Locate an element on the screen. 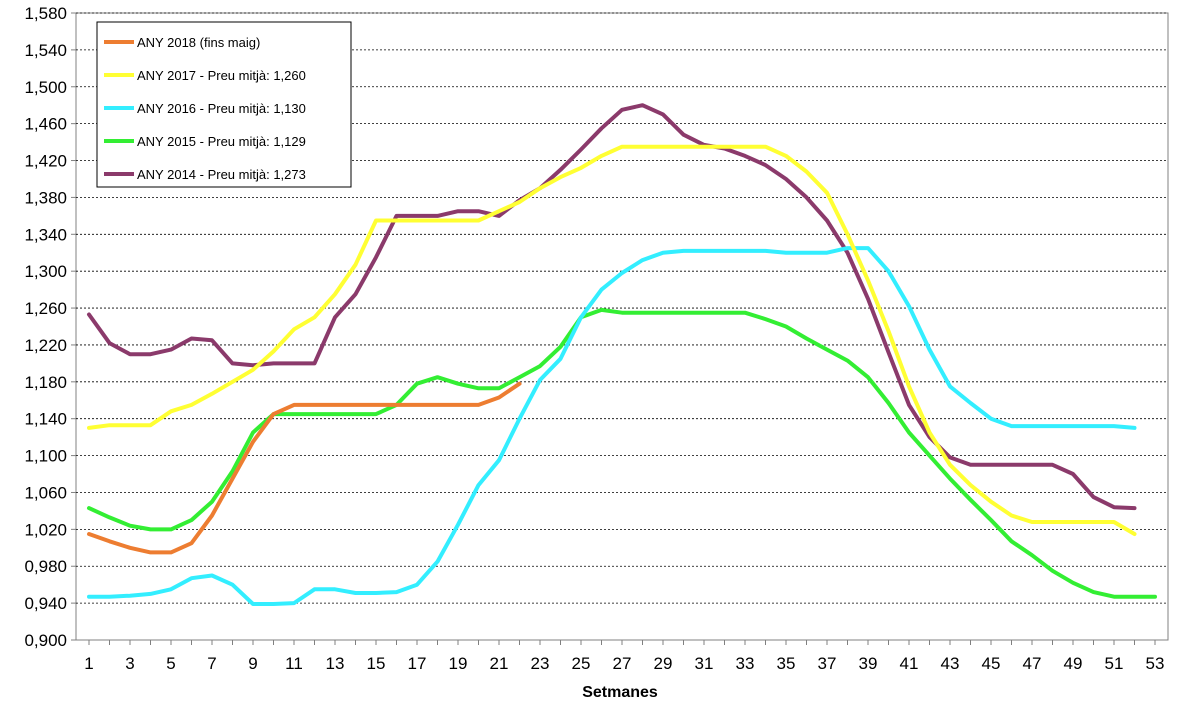 The height and width of the screenshot is (701, 1178). x-tick-label: 25 is located at coordinates (581, 663).